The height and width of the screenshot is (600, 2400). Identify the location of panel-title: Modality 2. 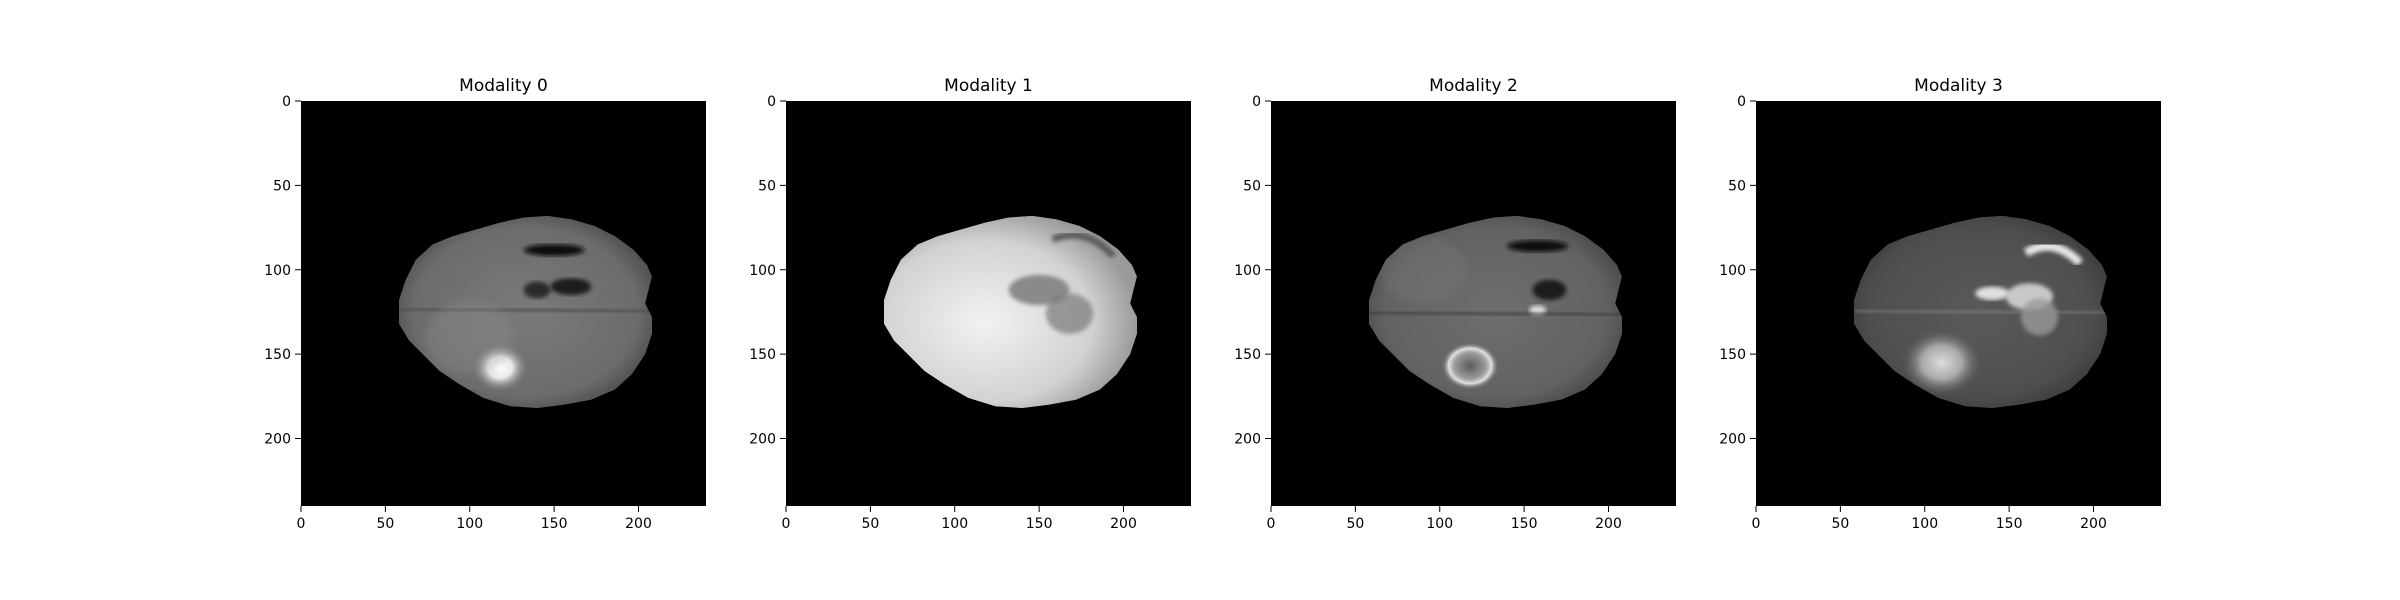
(1473, 86).